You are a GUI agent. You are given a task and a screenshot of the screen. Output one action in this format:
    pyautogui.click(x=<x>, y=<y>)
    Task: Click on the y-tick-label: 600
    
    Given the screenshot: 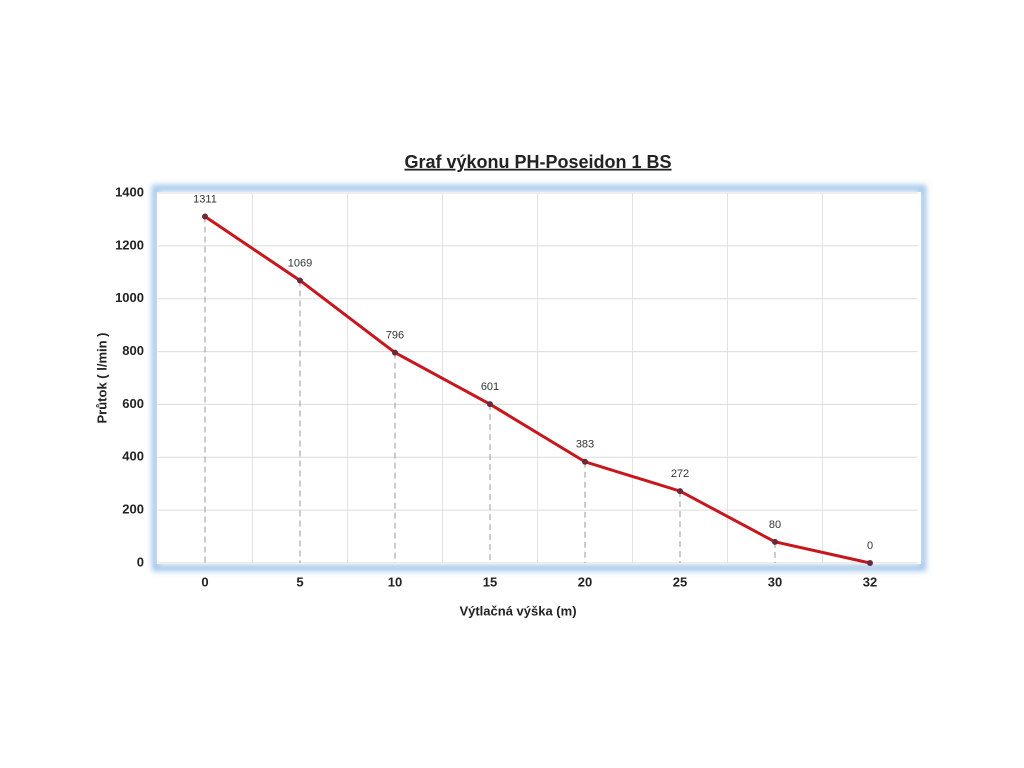 What is the action you would take?
    pyautogui.click(x=133, y=403)
    